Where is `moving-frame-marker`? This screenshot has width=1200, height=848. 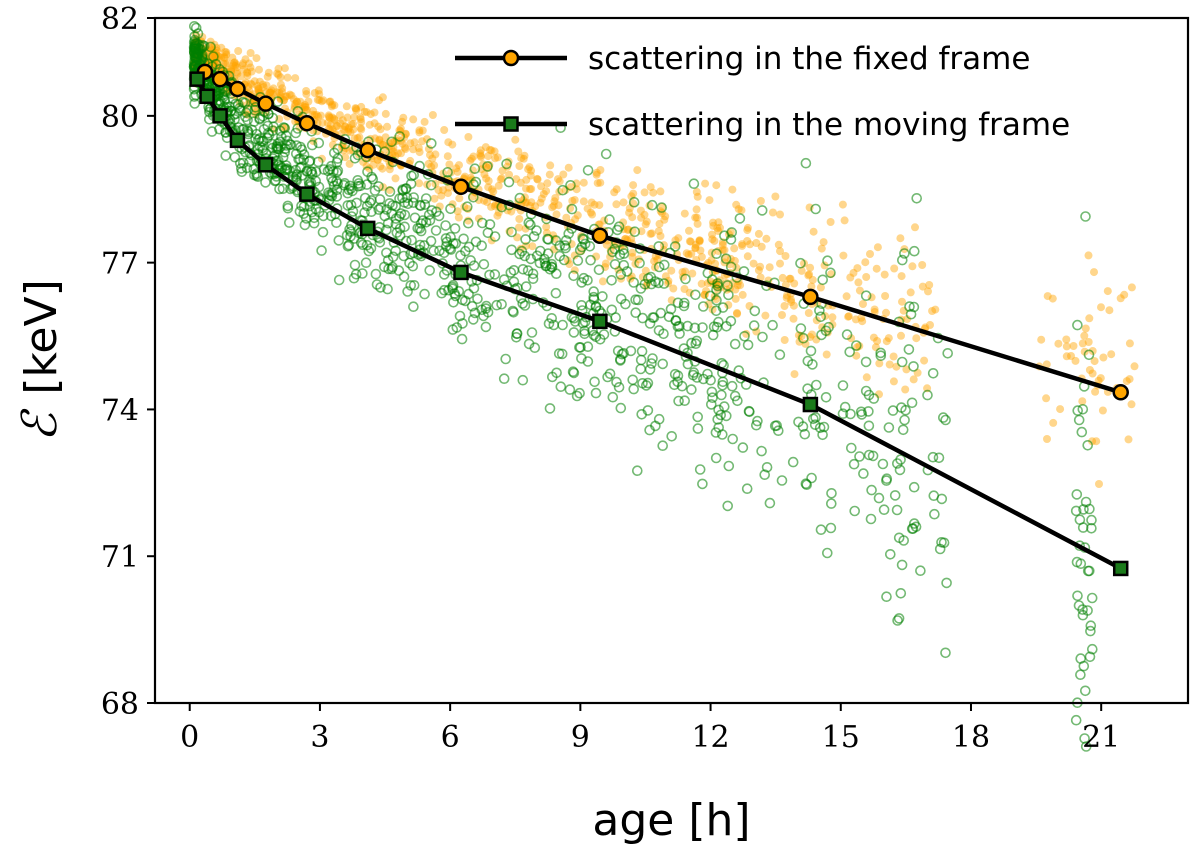
moving-frame-marker is located at coordinates (237, 140).